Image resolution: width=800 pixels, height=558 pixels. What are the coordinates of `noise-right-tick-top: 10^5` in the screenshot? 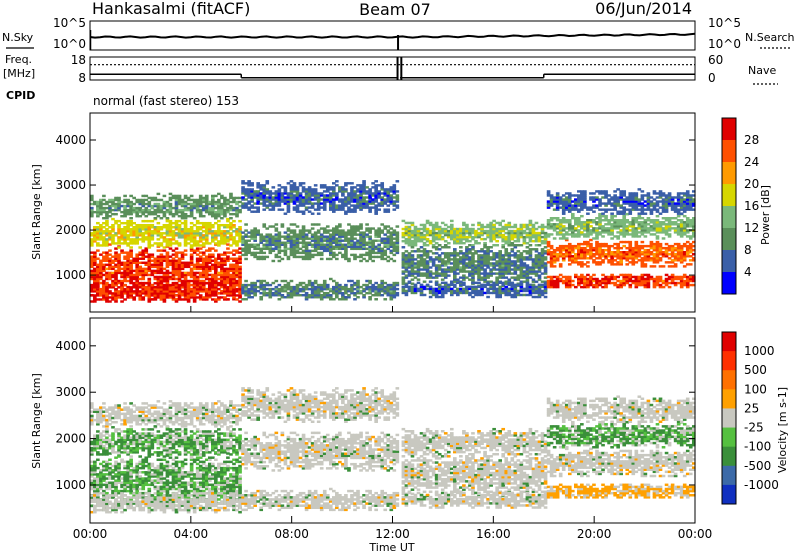 It's located at (724, 23).